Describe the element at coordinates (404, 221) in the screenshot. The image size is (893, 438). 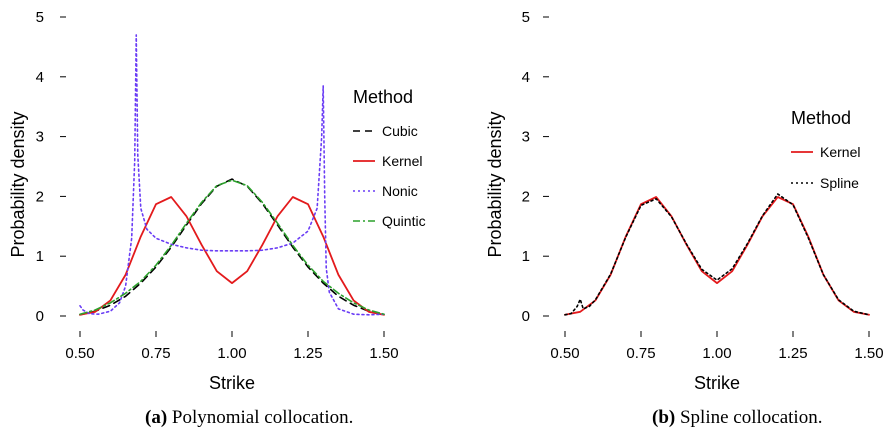
I see `legend-label-quintic: Quintic` at that location.